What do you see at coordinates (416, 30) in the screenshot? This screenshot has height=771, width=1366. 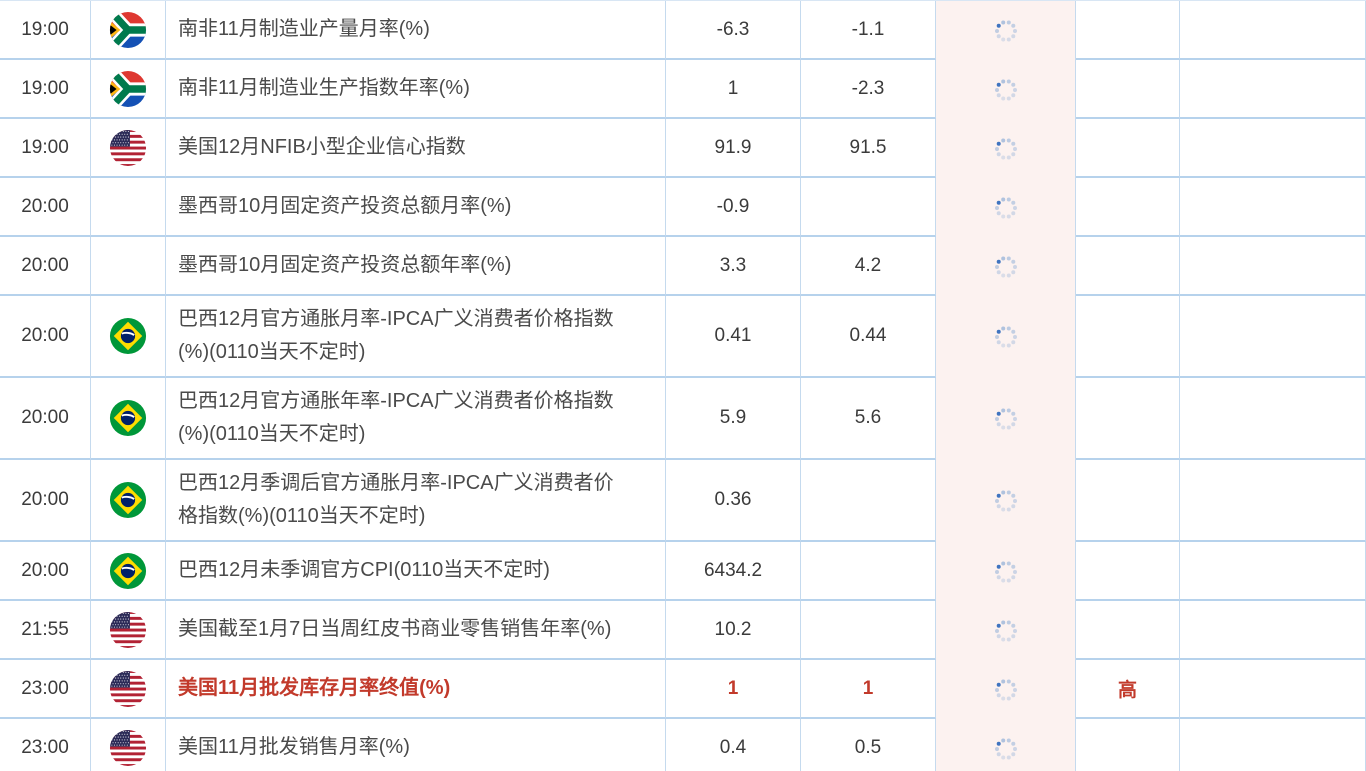 I see `event-name: 南非11月制造业产量月率(%)` at bounding box center [416, 30].